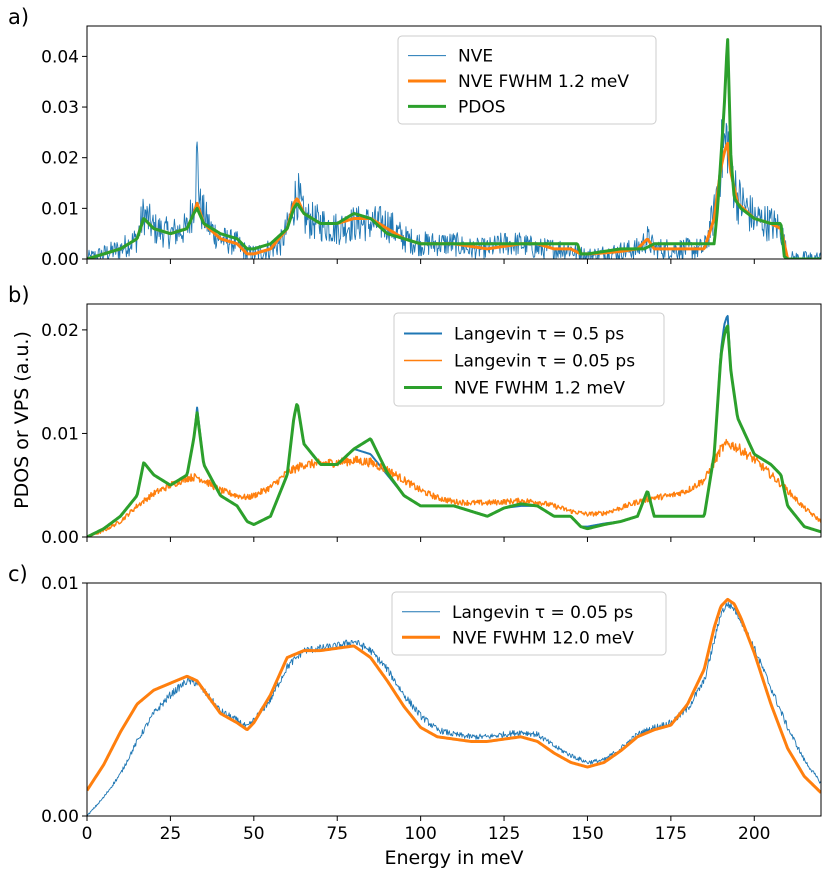  What do you see at coordinates (337, 834) in the screenshot?
I see `x-tick-label: 75` at bounding box center [337, 834].